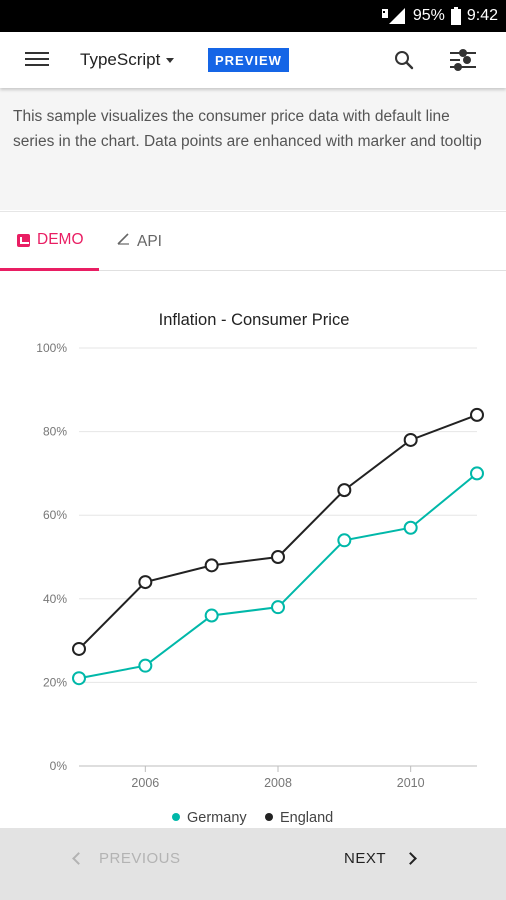 The height and width of the screenshot is (900, 506). I want to click on x-tick-label: 2006, so click(145, 783).